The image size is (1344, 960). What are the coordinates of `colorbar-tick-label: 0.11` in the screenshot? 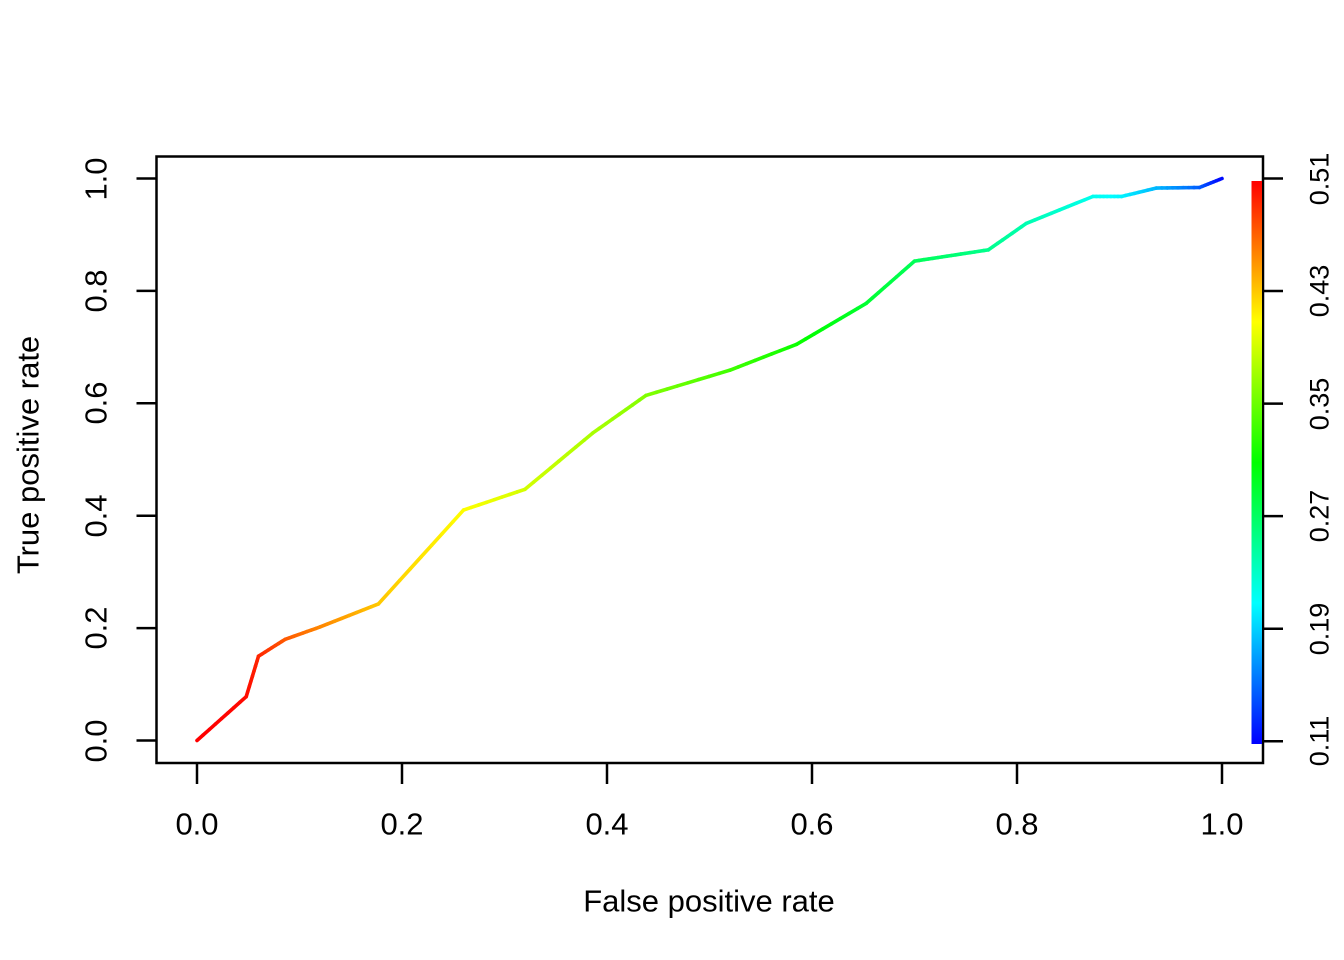 It's located at (1319, 741).